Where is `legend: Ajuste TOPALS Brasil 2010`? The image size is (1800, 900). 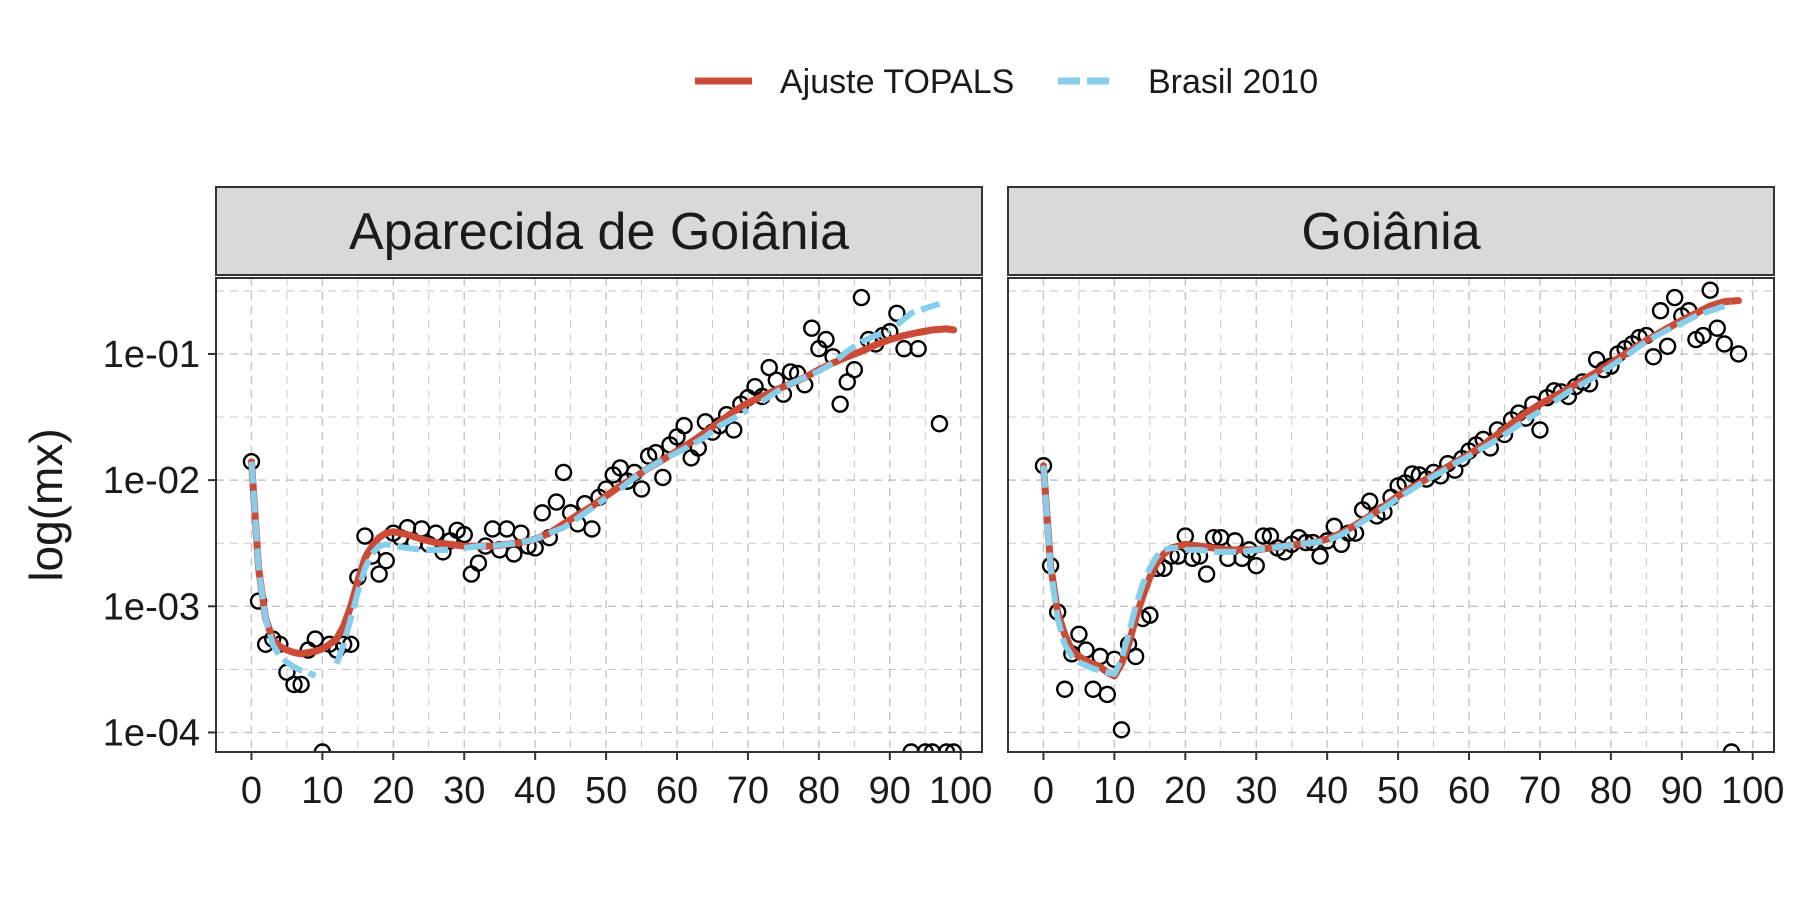
legend: Ajuste TOPALS Brasil 2010 is located at coordinates (1006, 82).